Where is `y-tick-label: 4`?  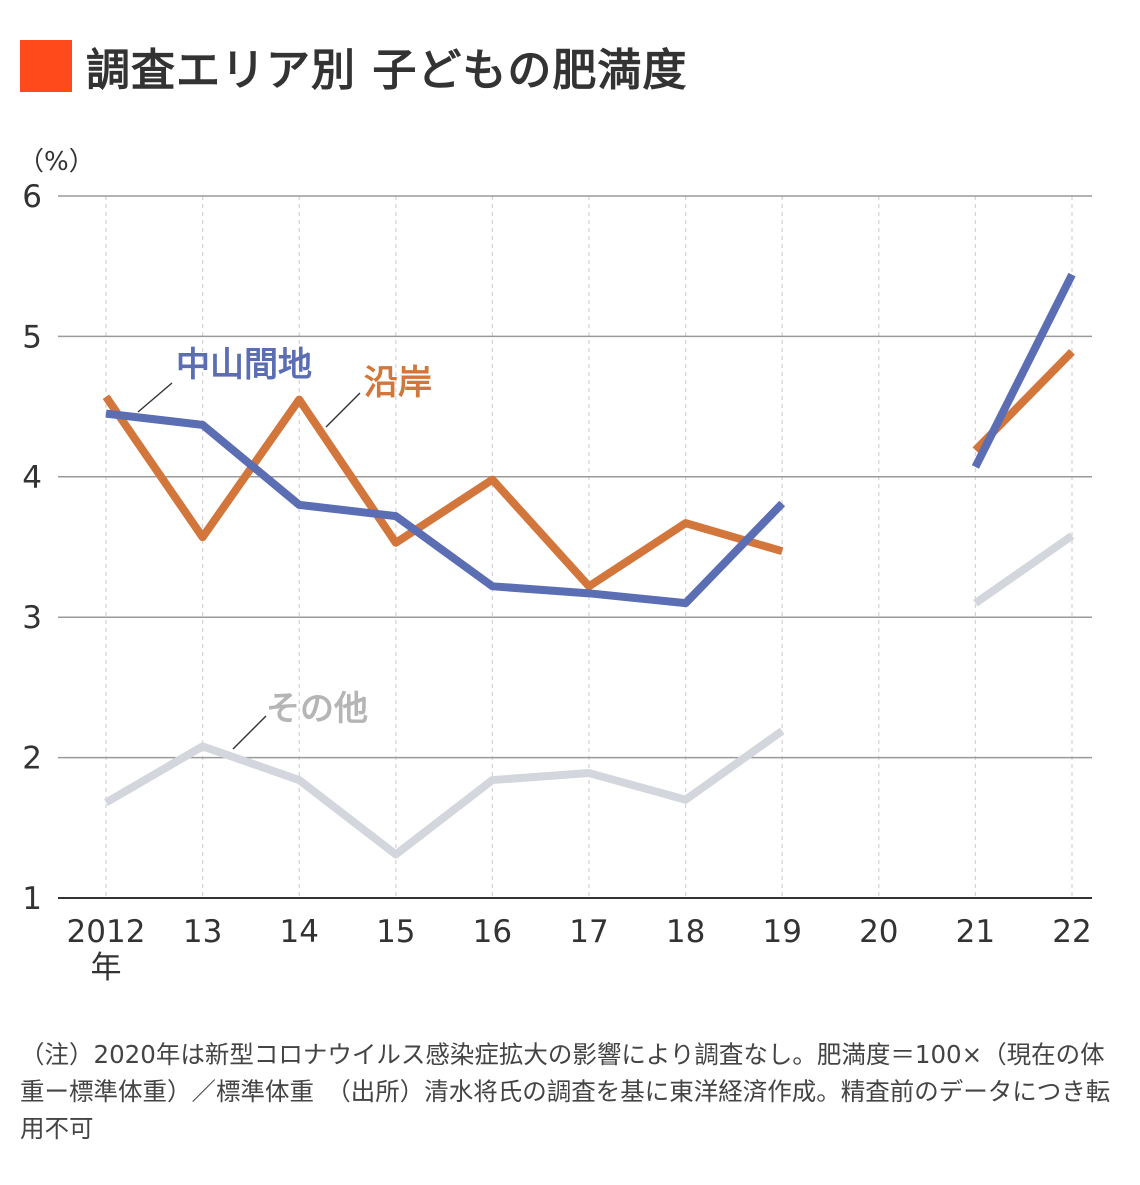 y-tick-label: 4 is located at coordinates (32, 478).